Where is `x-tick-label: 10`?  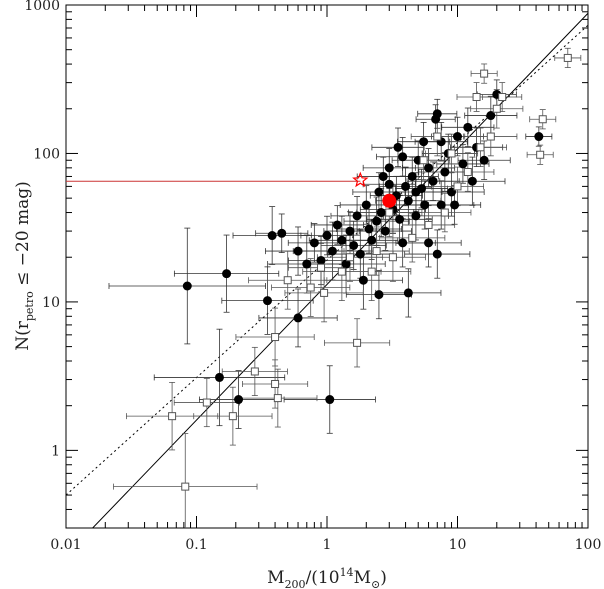
x-tick-label: 10 is located at coordinates (458, 545).